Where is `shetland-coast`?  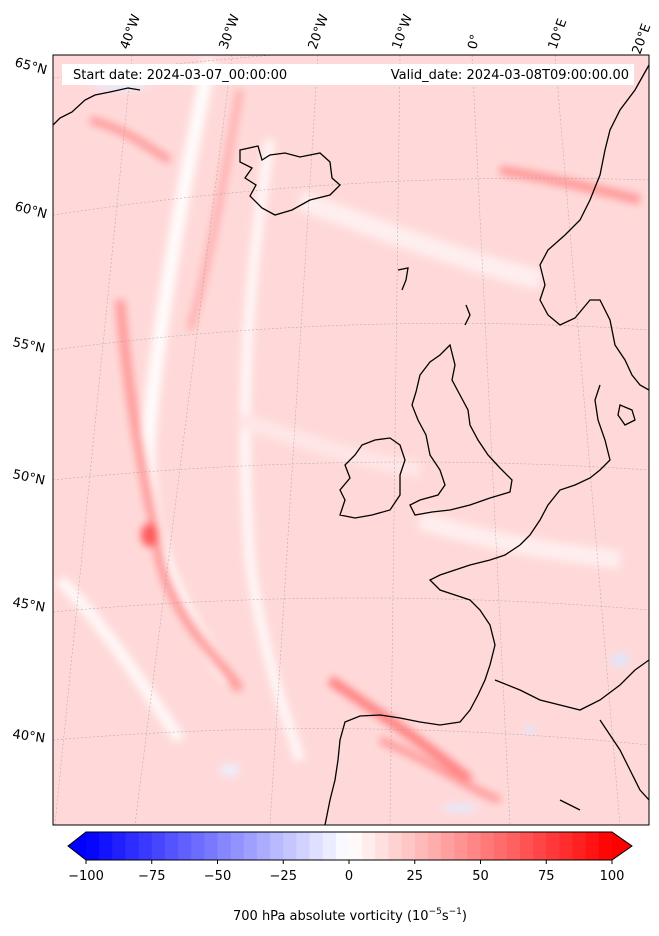
shetland-coast is located at coordinates (467, 315).